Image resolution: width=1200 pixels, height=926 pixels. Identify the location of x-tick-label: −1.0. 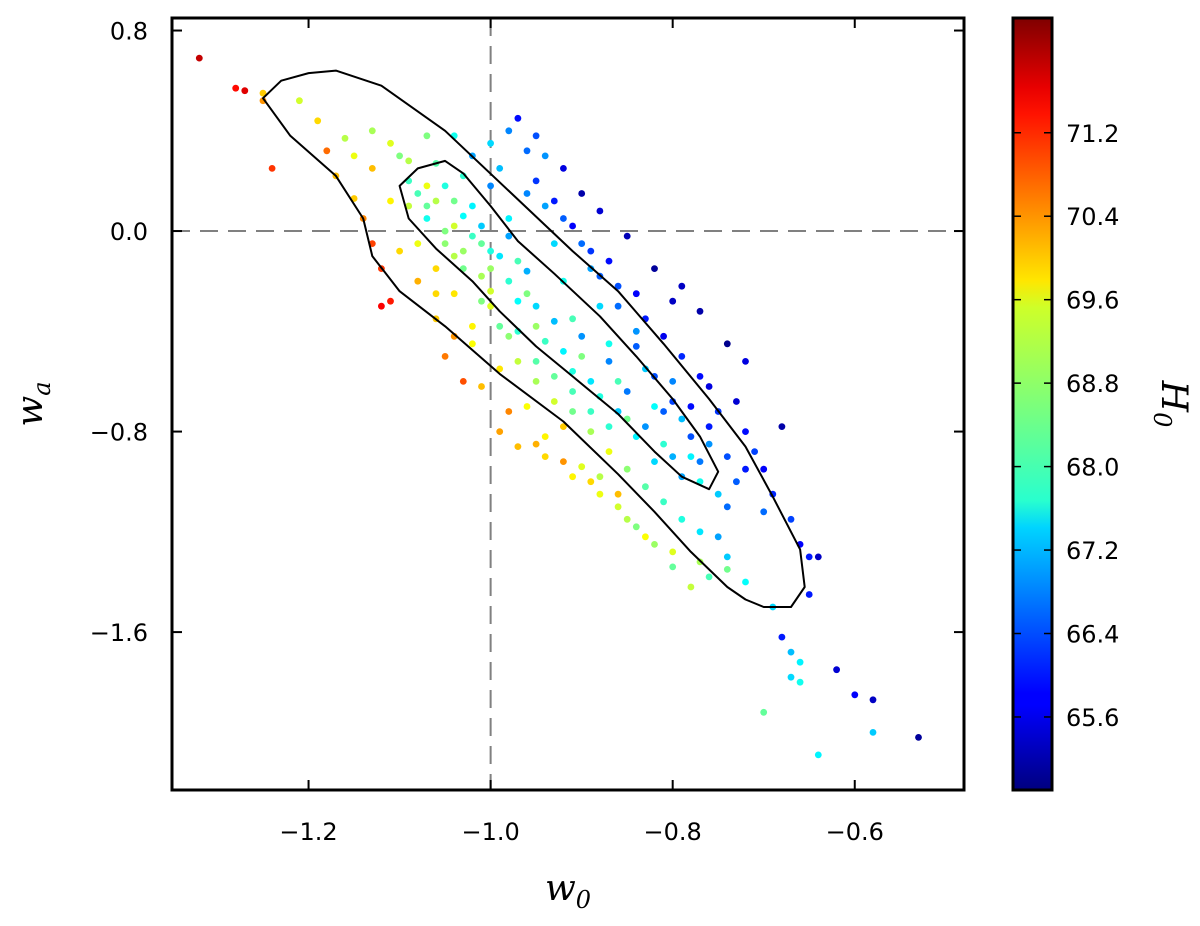
(490, 832).